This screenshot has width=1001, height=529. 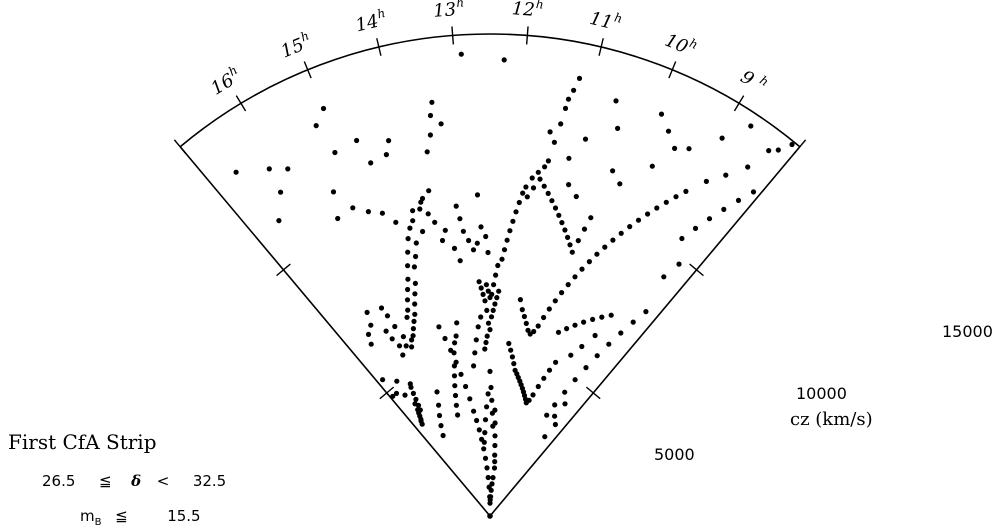 I want to click on cz-label-10000: 10000, so click(x=821, y=393).